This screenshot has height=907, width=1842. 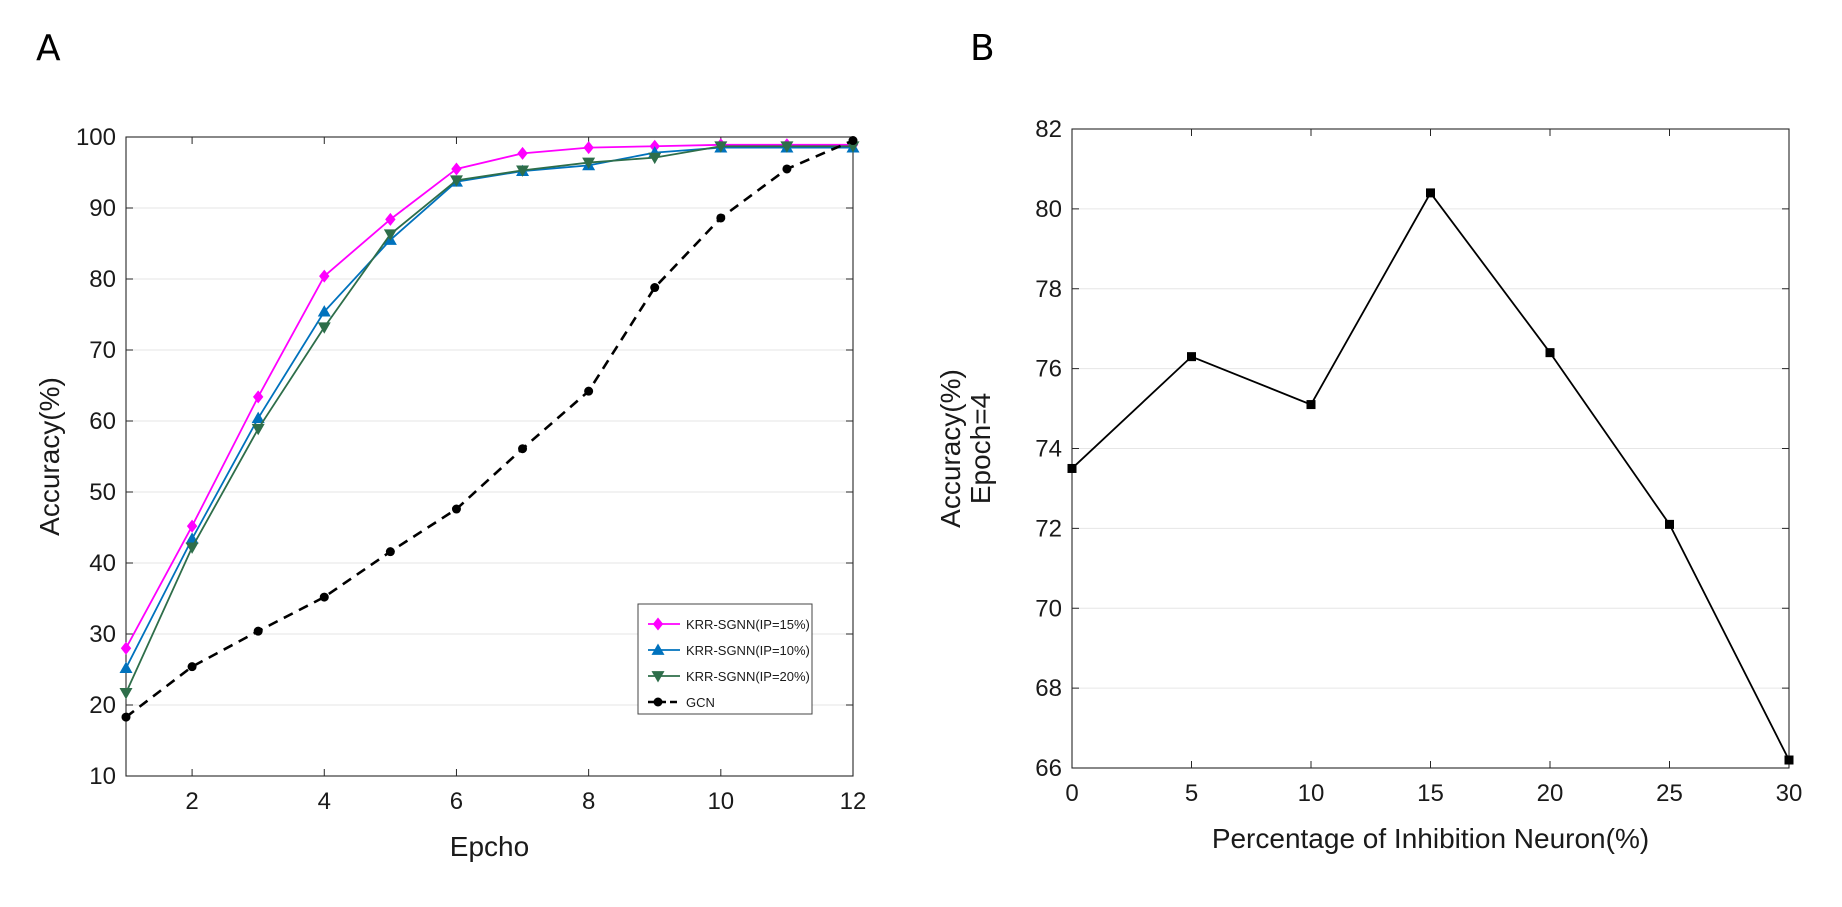 I want to click on chart-a-xtick-label: 6, so click(x=456, y=801).